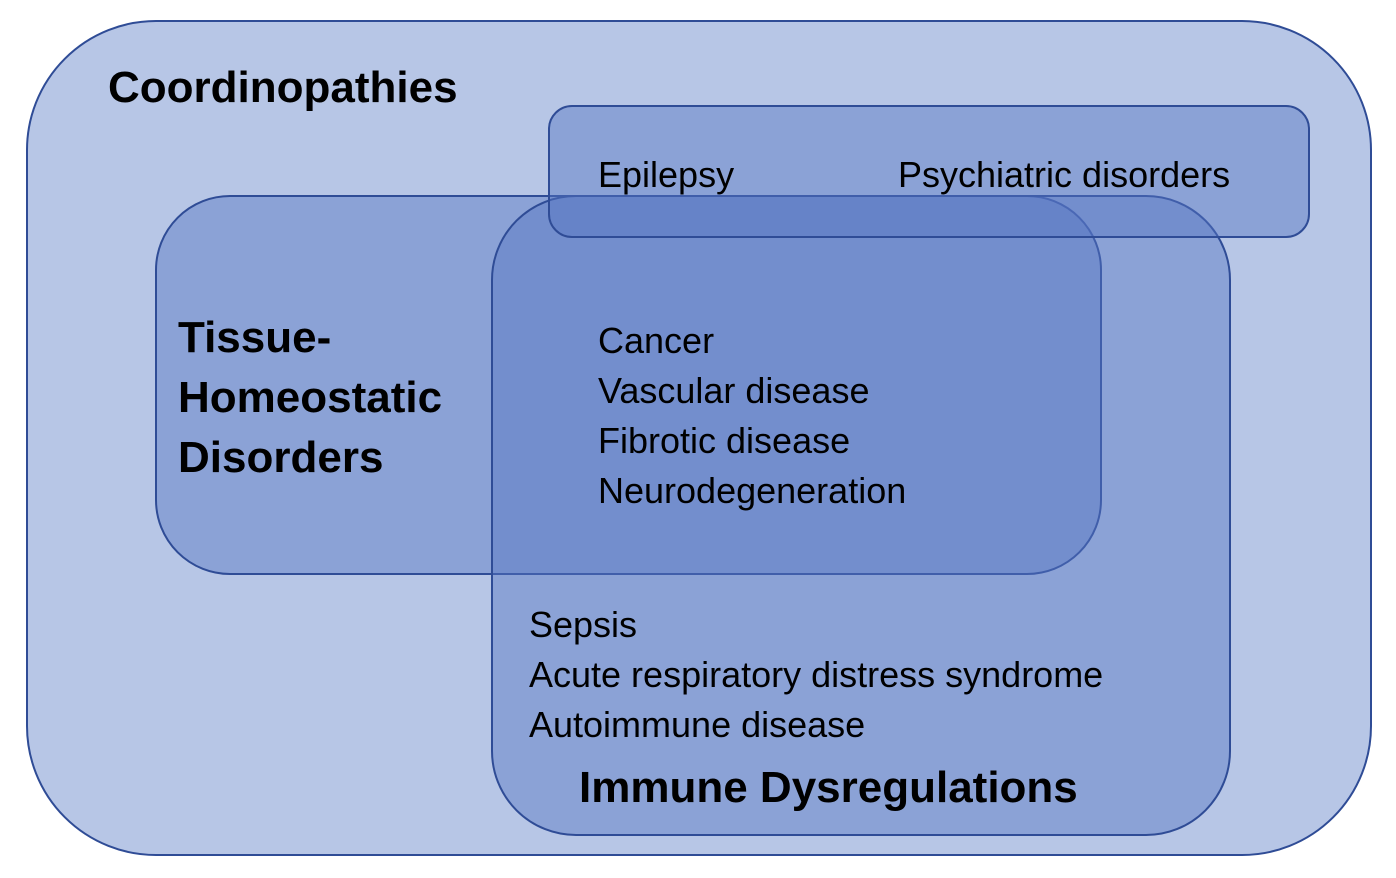 This screenshot has height=878, width=1396. What do you see at coordinates (656, 340) in the screenshot?
I see `list-item: Cancer` at bounding box center [656, 340].